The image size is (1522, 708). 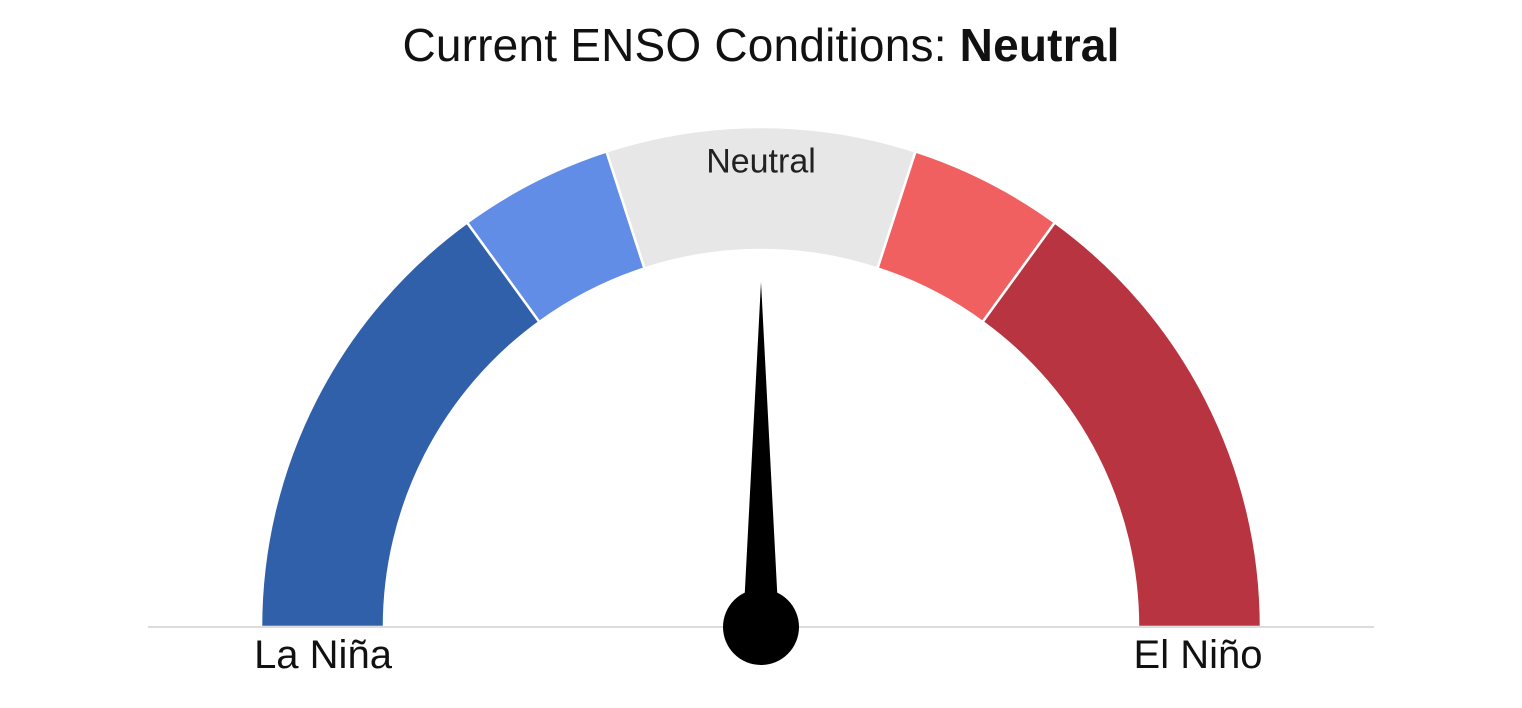 What do you see at coordinates (761, 627) in the screenshot?
I see `needle-hub` at bounding box center [761, 627].